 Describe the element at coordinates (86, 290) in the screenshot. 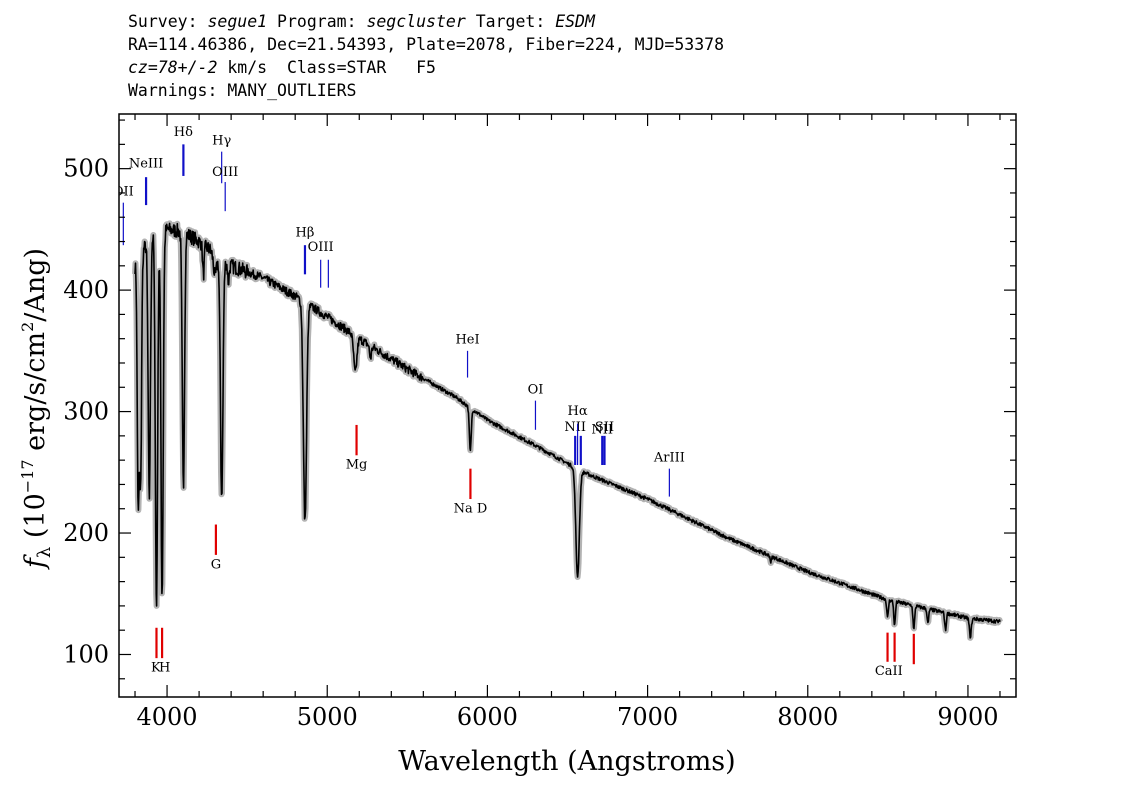

I see `y-tick-label: 400` at that location.